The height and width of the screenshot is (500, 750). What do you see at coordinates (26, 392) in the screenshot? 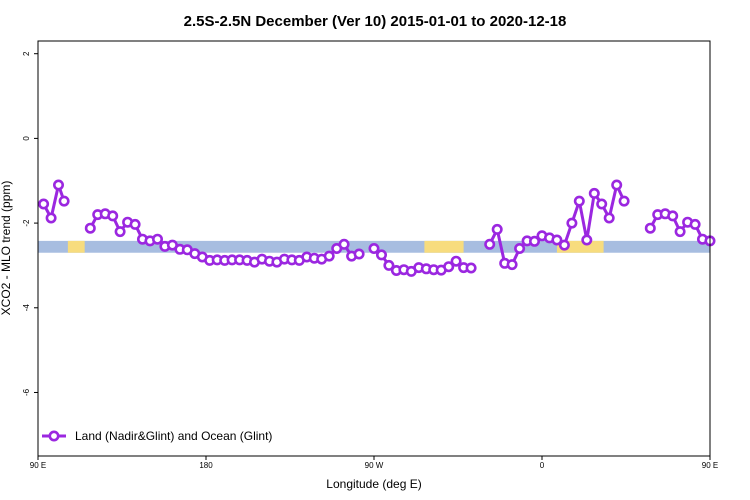
I see `y-tick-label: -6` at bounding box center [26, 392].